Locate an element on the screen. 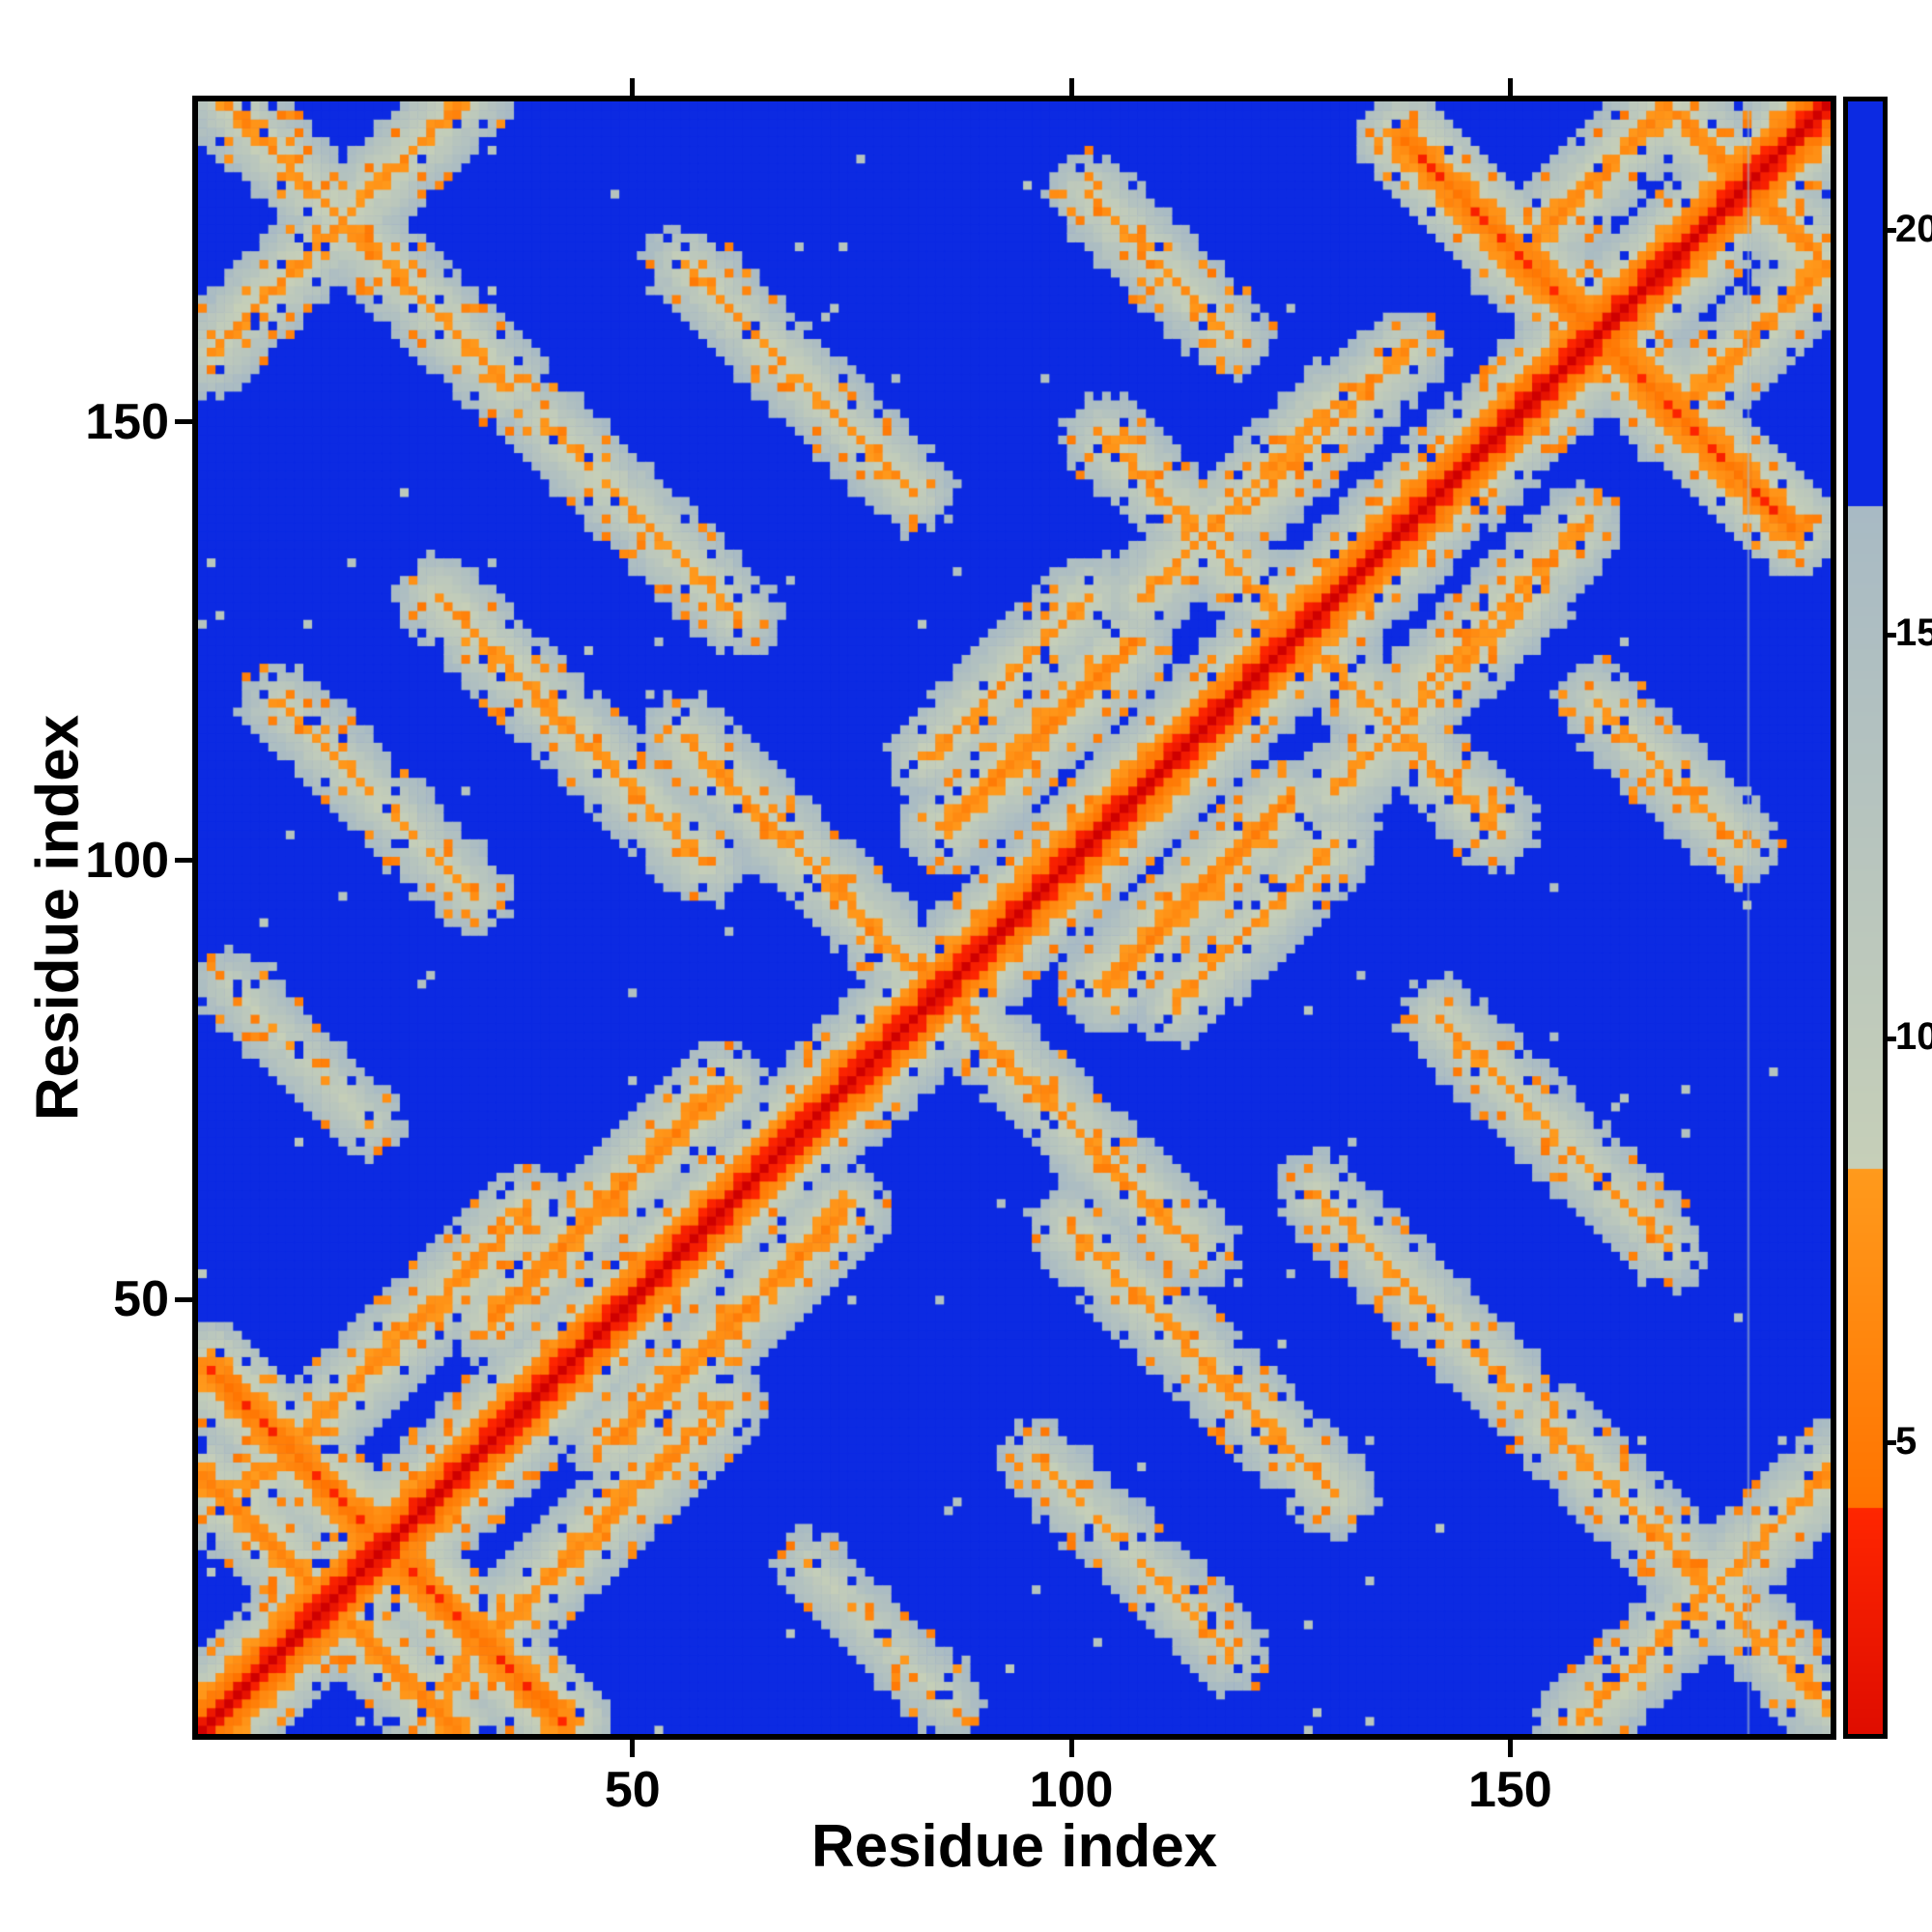  x-tick-label: 50 is located at coordinates (632, 1790).